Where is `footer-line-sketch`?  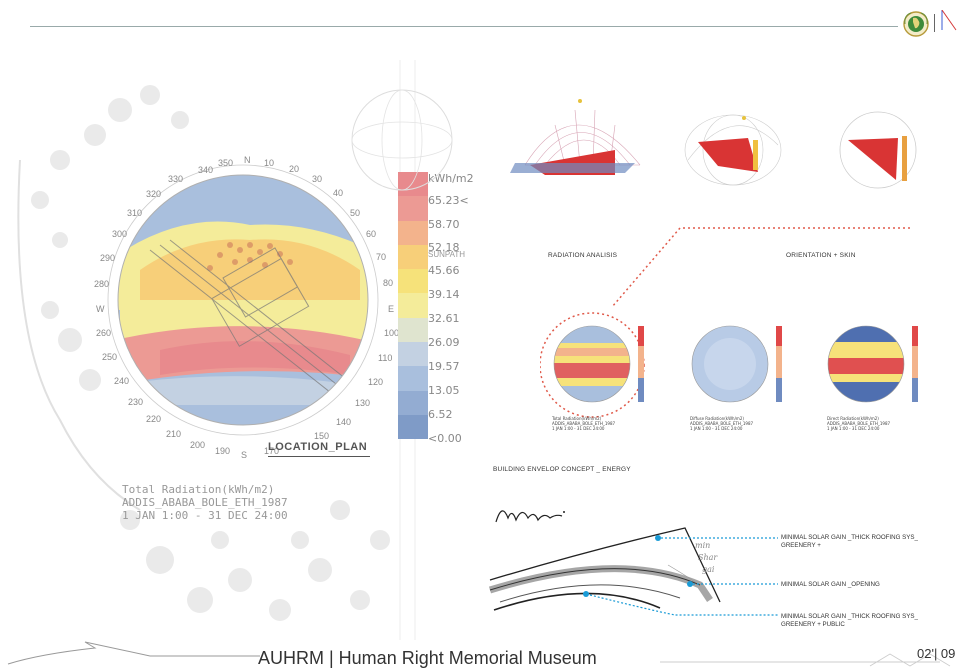
footer-line-sketch is located at coordinates (479, 654).